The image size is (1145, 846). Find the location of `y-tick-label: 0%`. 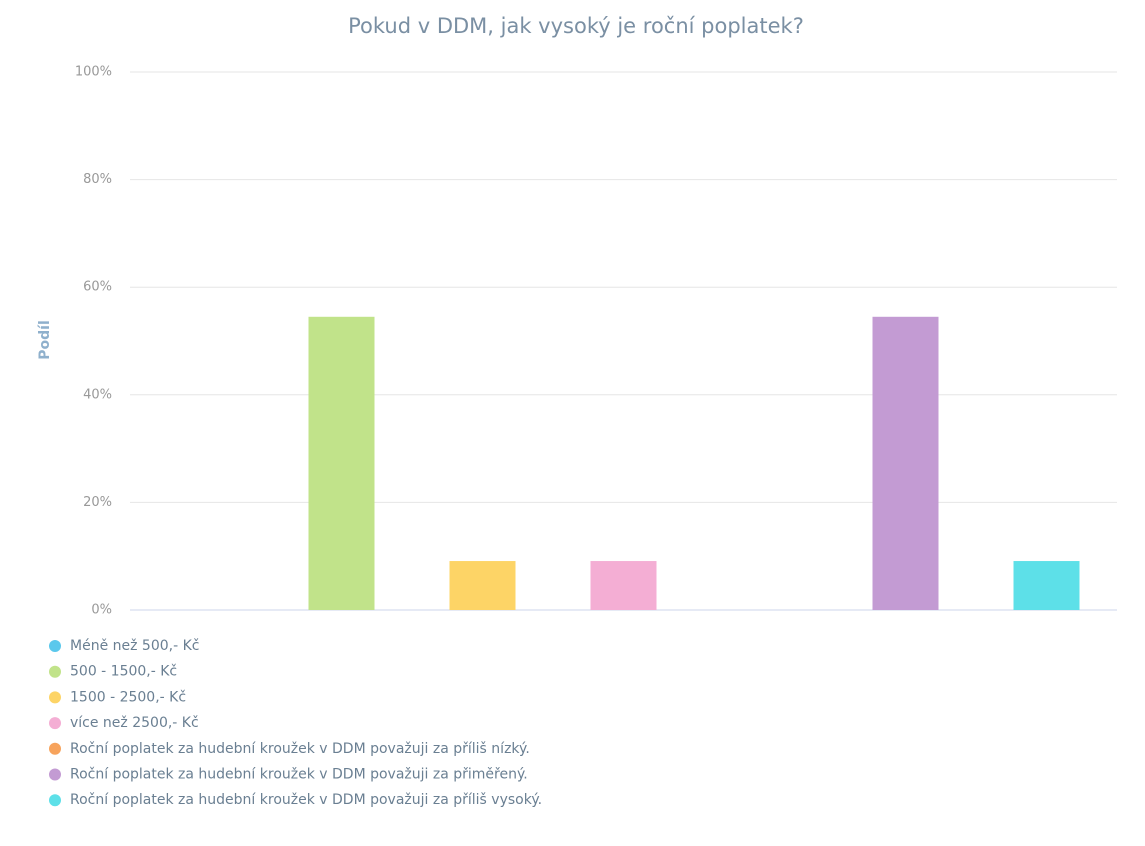

y-tick-label: 0% is located at coordinates (101, 610).